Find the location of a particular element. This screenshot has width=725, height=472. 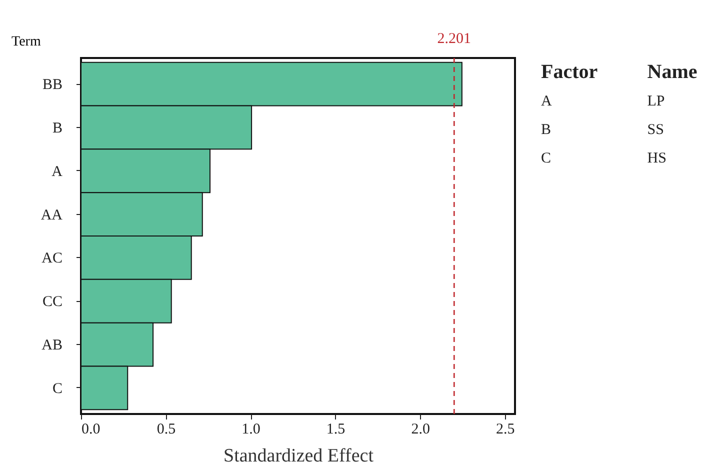

text: Factor is located at coordinates (569, 72).